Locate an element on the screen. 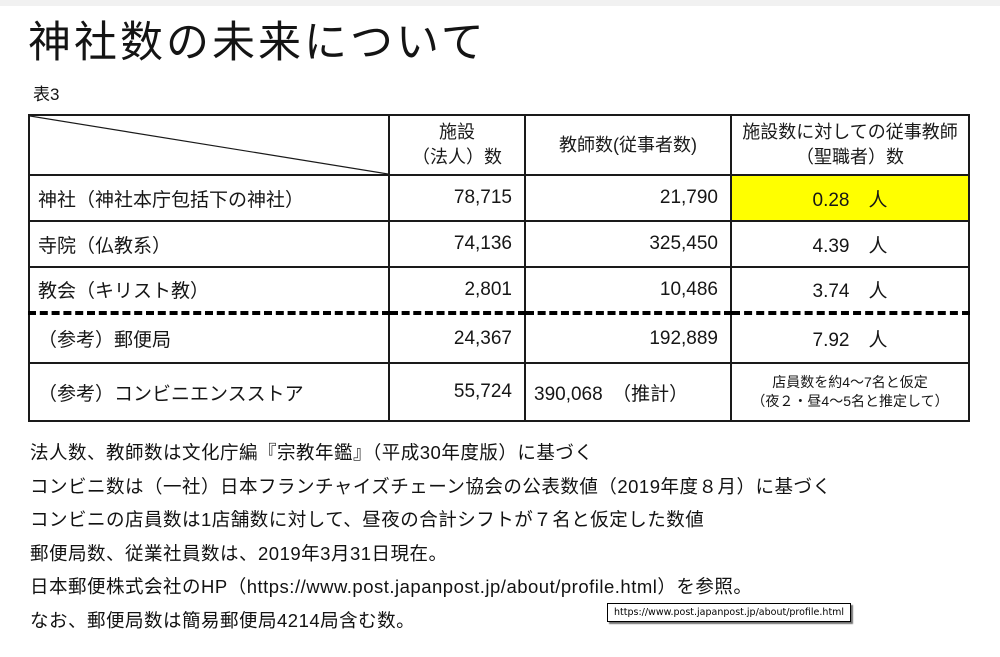 The width and height of the screenshot is (1000, 657). teachers-value: 192,889 is located at coordinates (628, 337).